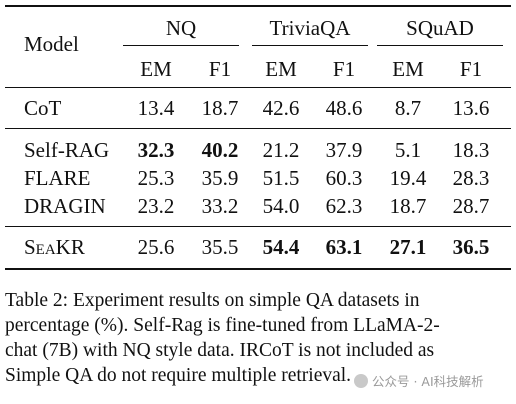 This screenshot has width=516, height=404. What do you see at coordinates (156, 178) in the screenshot?
I see `table-cell: 25.3` at bounding box center [156, 178].